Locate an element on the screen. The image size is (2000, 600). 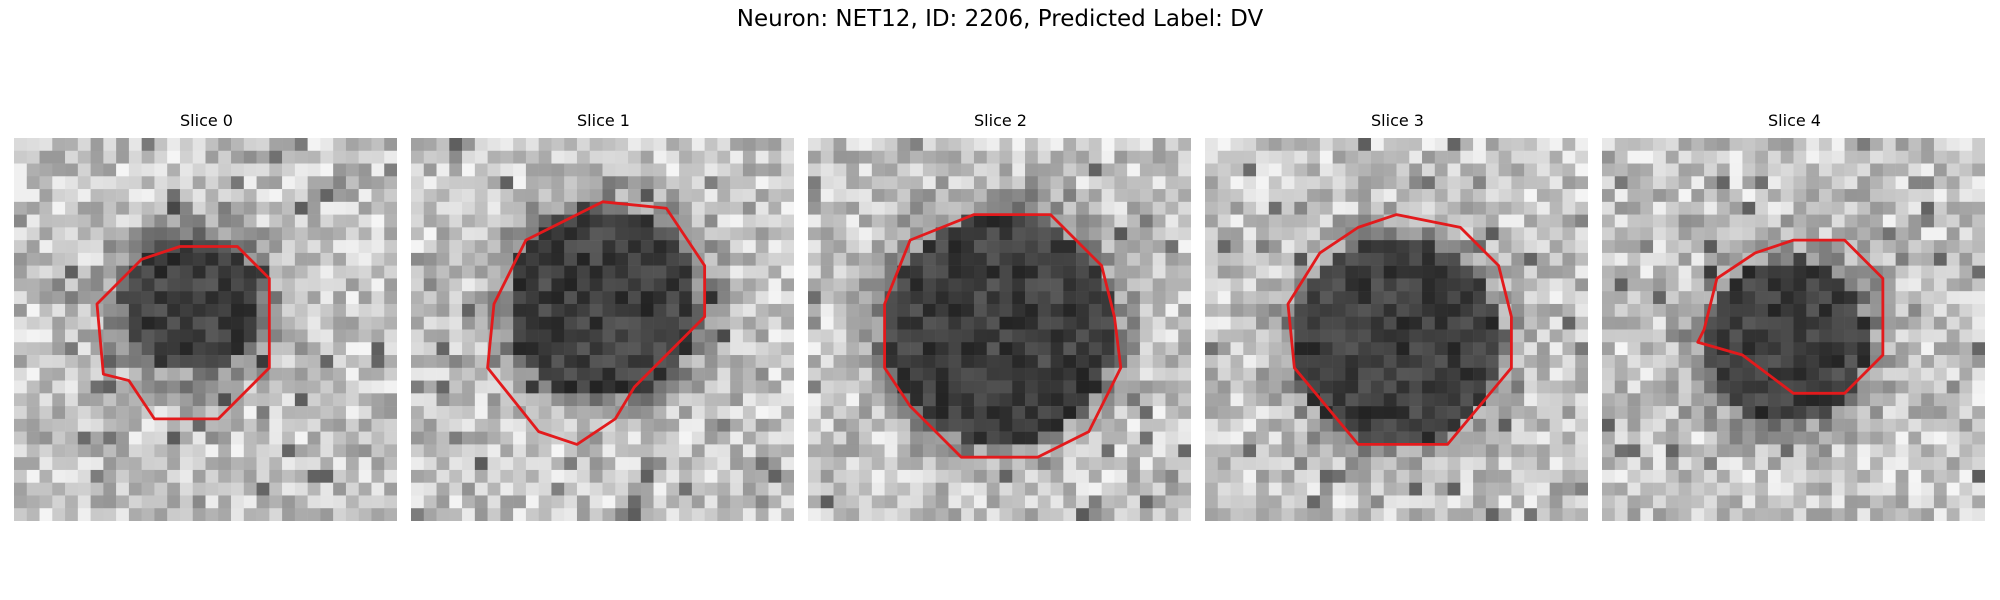
slice-panel-0: Slice 0 is located at coordinates (206, 315).